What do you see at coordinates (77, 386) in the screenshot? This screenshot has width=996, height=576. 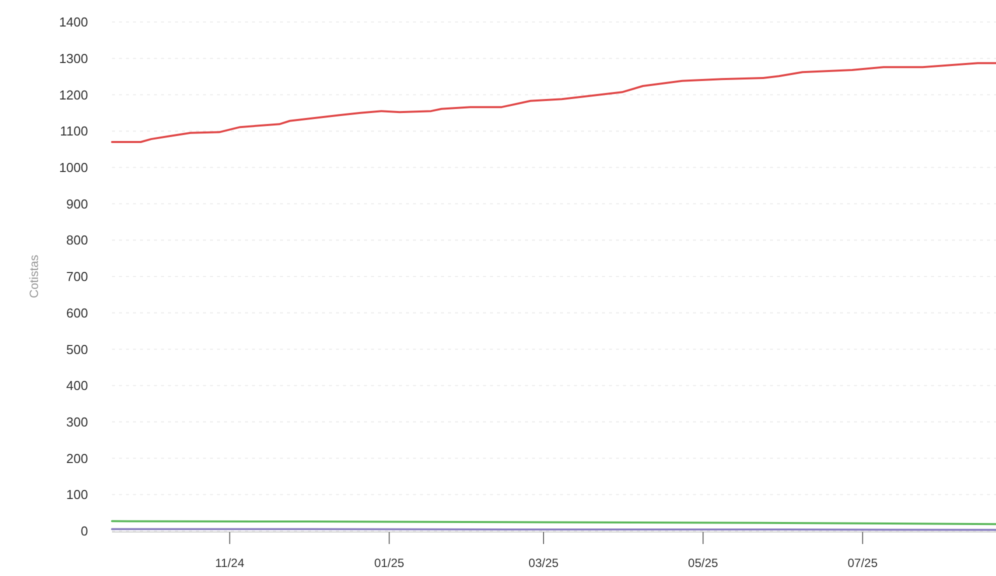 I see `y-tick-label: 400` at bounding box center [77, 386].